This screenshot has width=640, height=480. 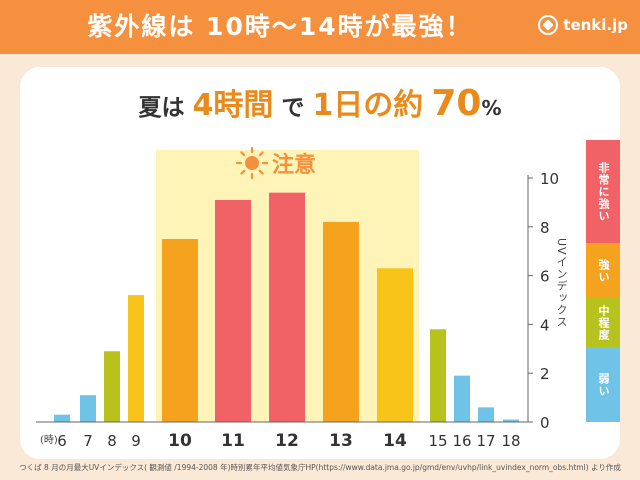 What do you see at coordinates (545, 228) in the screenshot?
I see `y-tick-label-8: 8` at bounding box center [545, 228].